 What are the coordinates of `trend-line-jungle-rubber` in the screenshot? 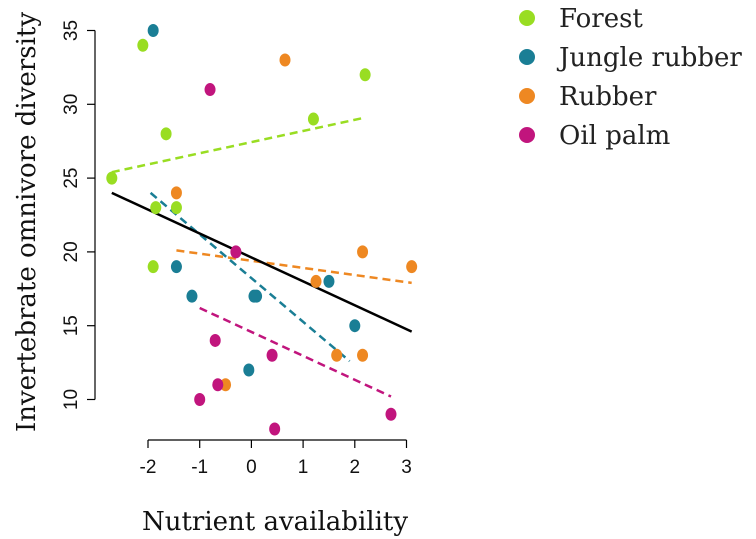 It's located at (250, 277).